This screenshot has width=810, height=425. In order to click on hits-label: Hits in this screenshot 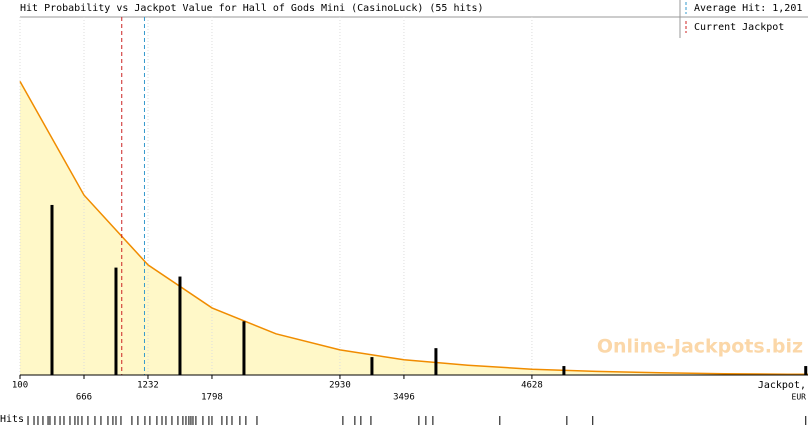, I will do `click(12, 419)`.